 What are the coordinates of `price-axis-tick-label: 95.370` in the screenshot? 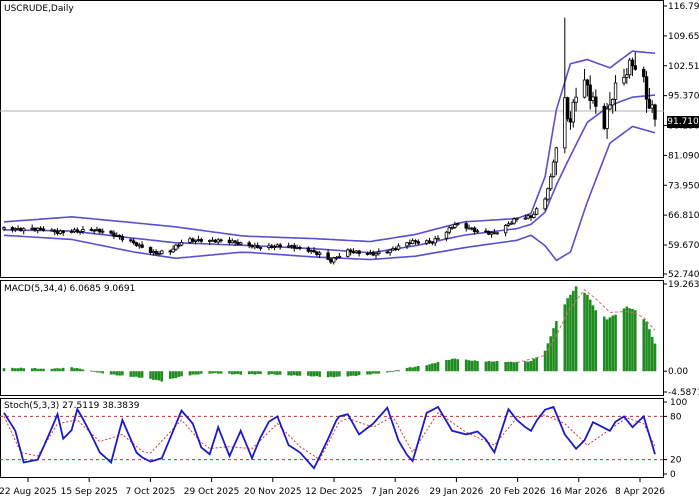 It's located at (683, 97).